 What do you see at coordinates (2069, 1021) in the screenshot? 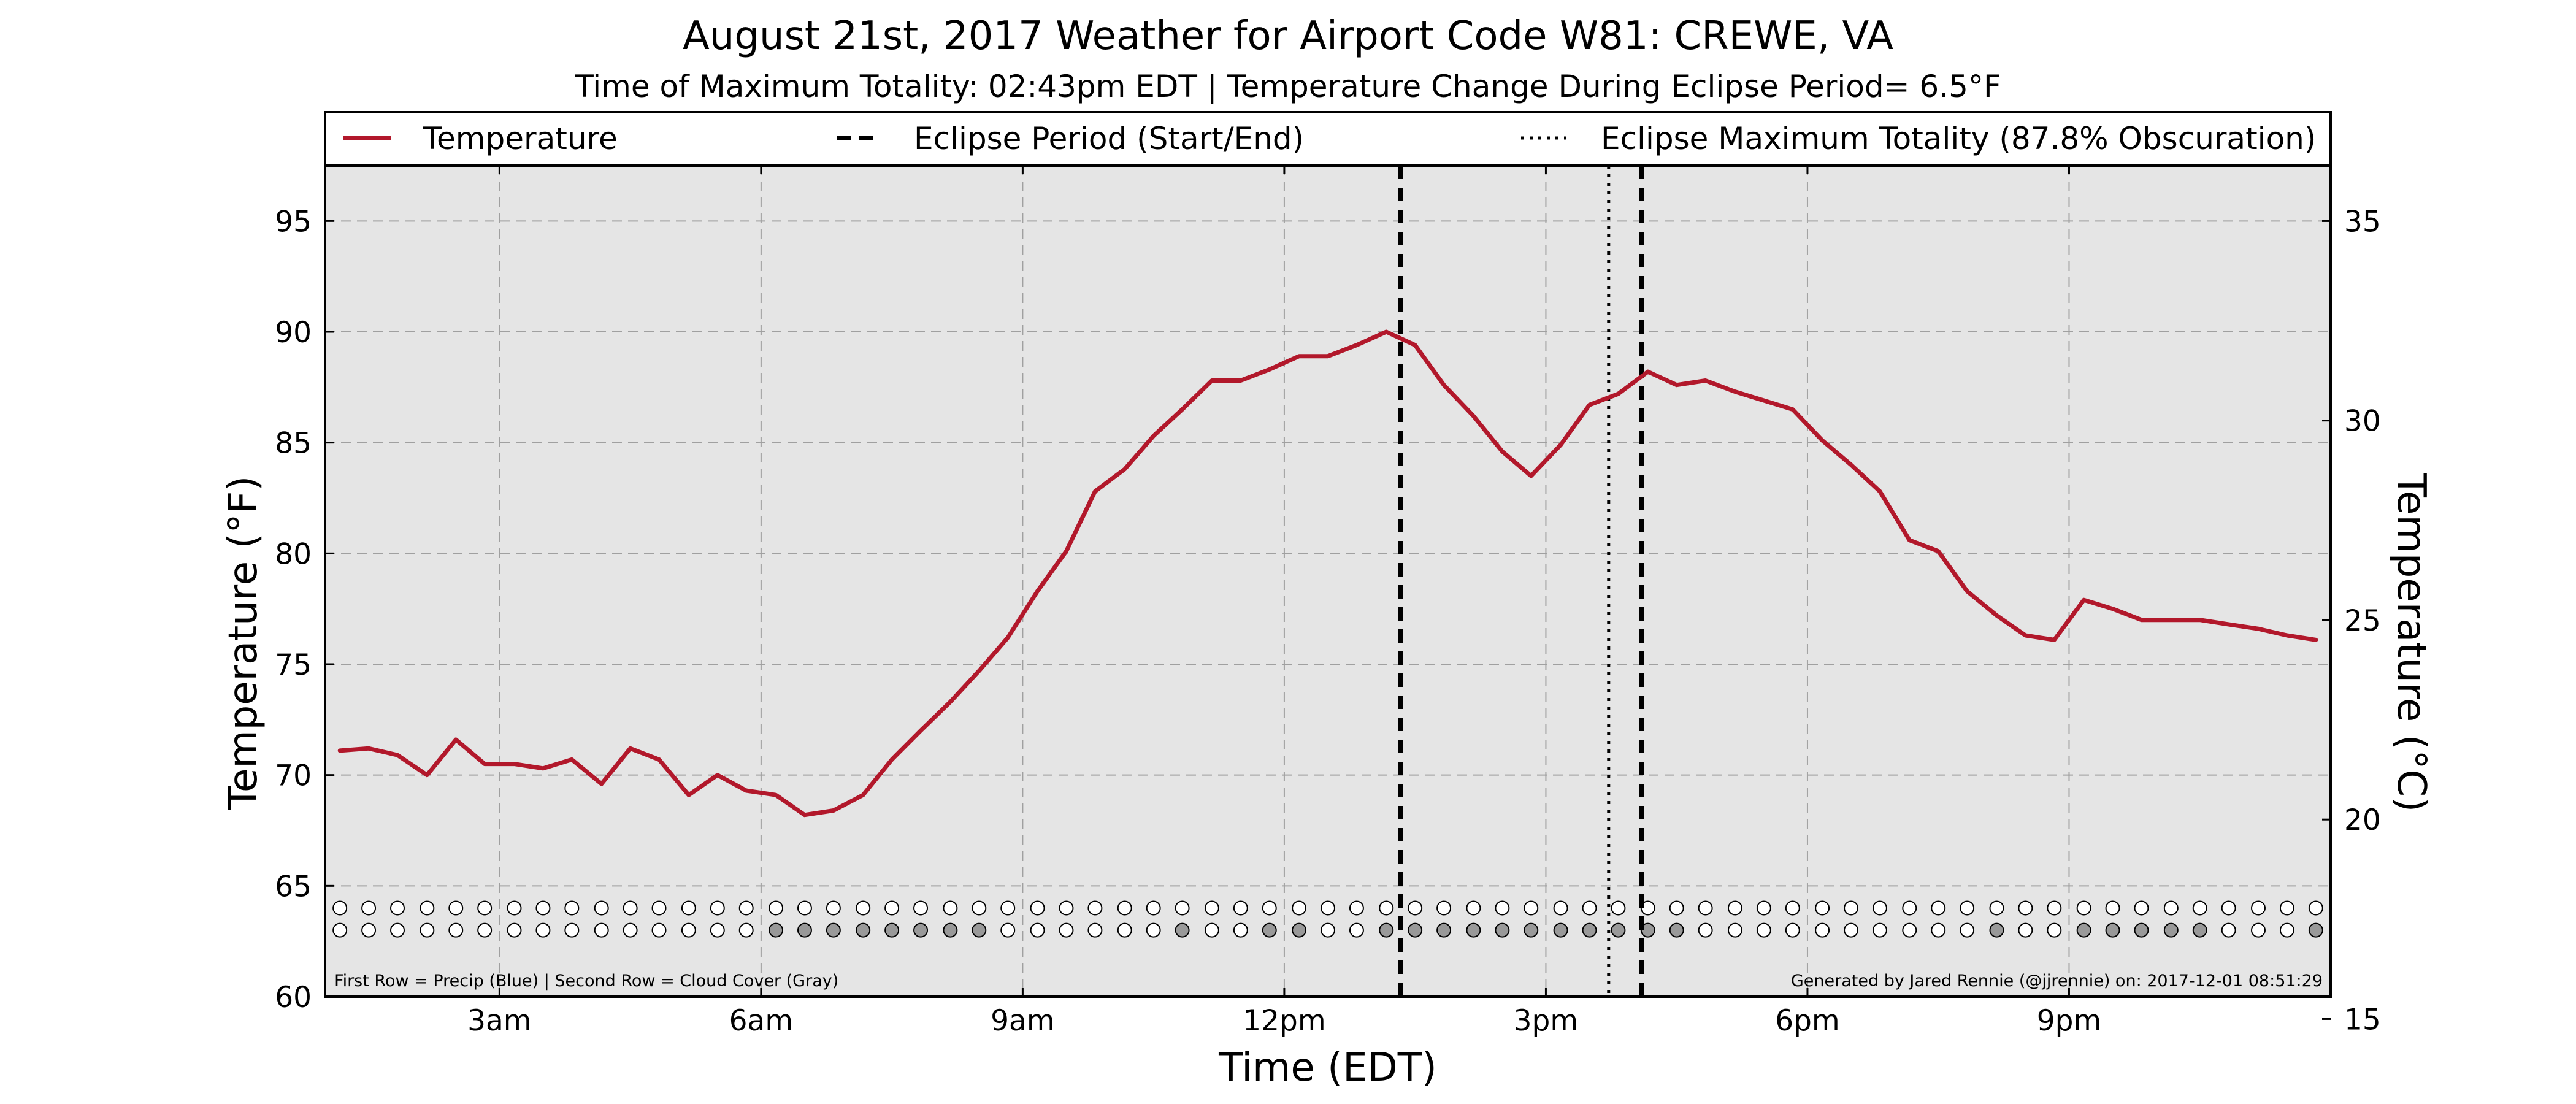
I see `x-tick-label: 9pm` at bounding box center [2069, 1021].